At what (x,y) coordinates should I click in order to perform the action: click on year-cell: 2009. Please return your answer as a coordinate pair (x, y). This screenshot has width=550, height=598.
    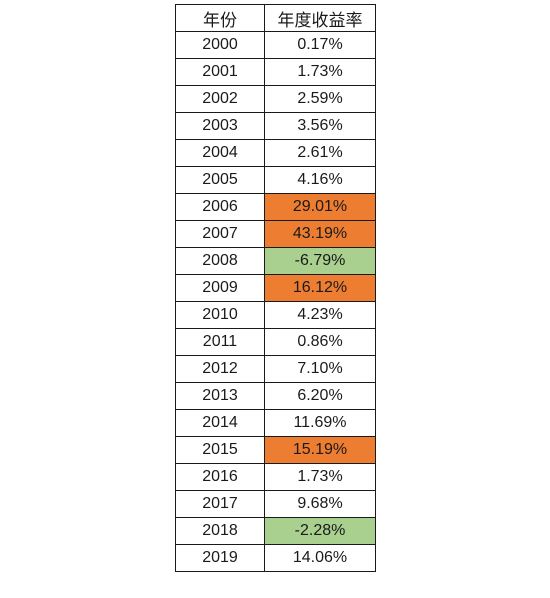
    Looking at the image, I should click on (220, 288).